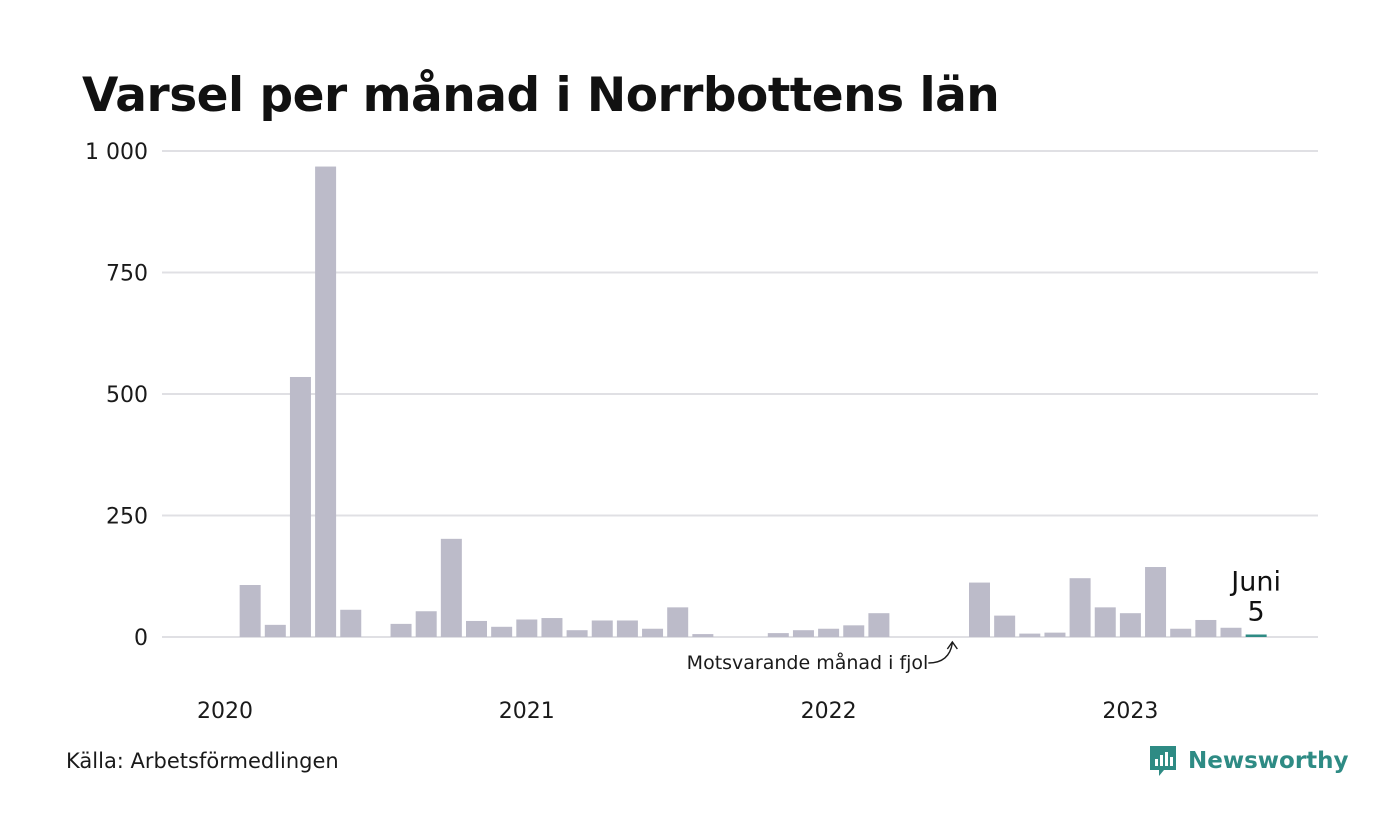 The width and height of the screenshot is (1400, 840). Describe the element at coordinates (541, 95) in the screenshot. I see `chart-title: Varsel per månad i Norrbottens län` at that location.